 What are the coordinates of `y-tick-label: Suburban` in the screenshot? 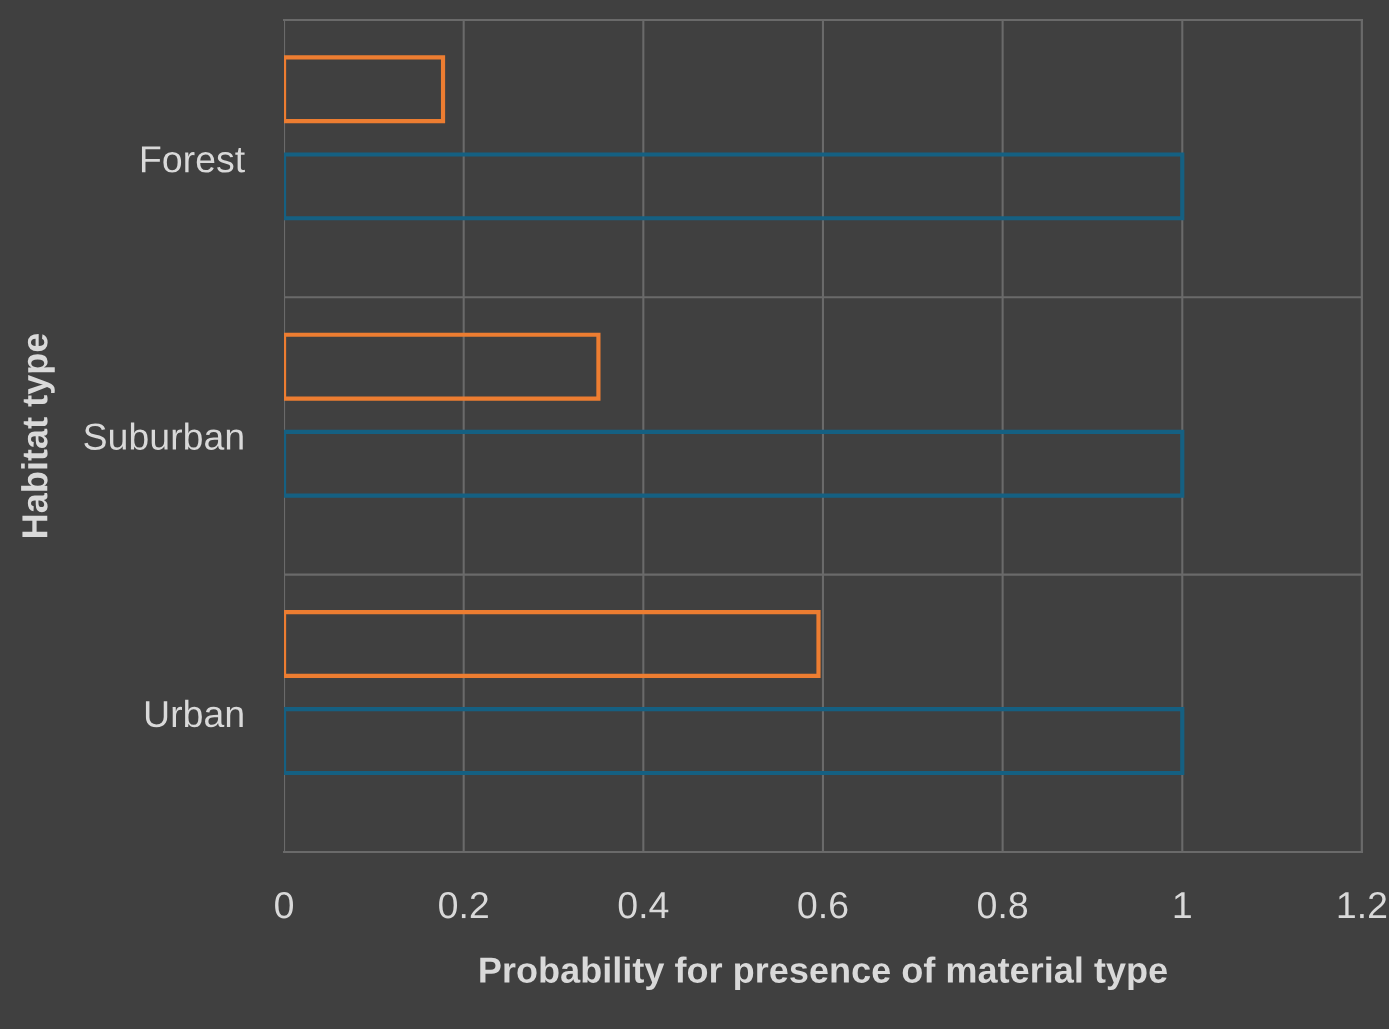 It's located at (163, 436).